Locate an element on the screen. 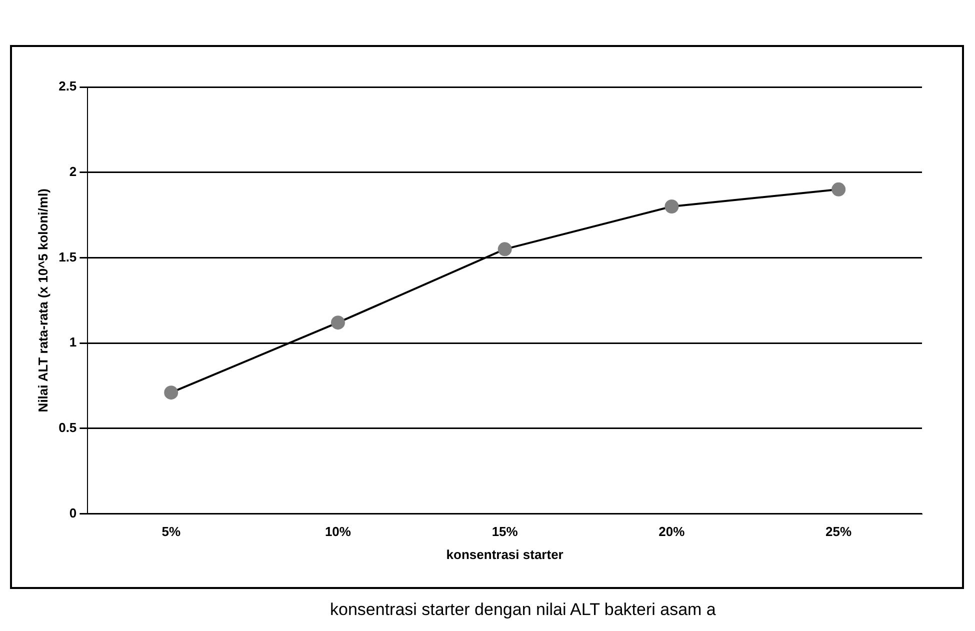 This screenshot has height=631, width=975. x-axis-title: konsentrasi starter is located at coordinates (505, 554).